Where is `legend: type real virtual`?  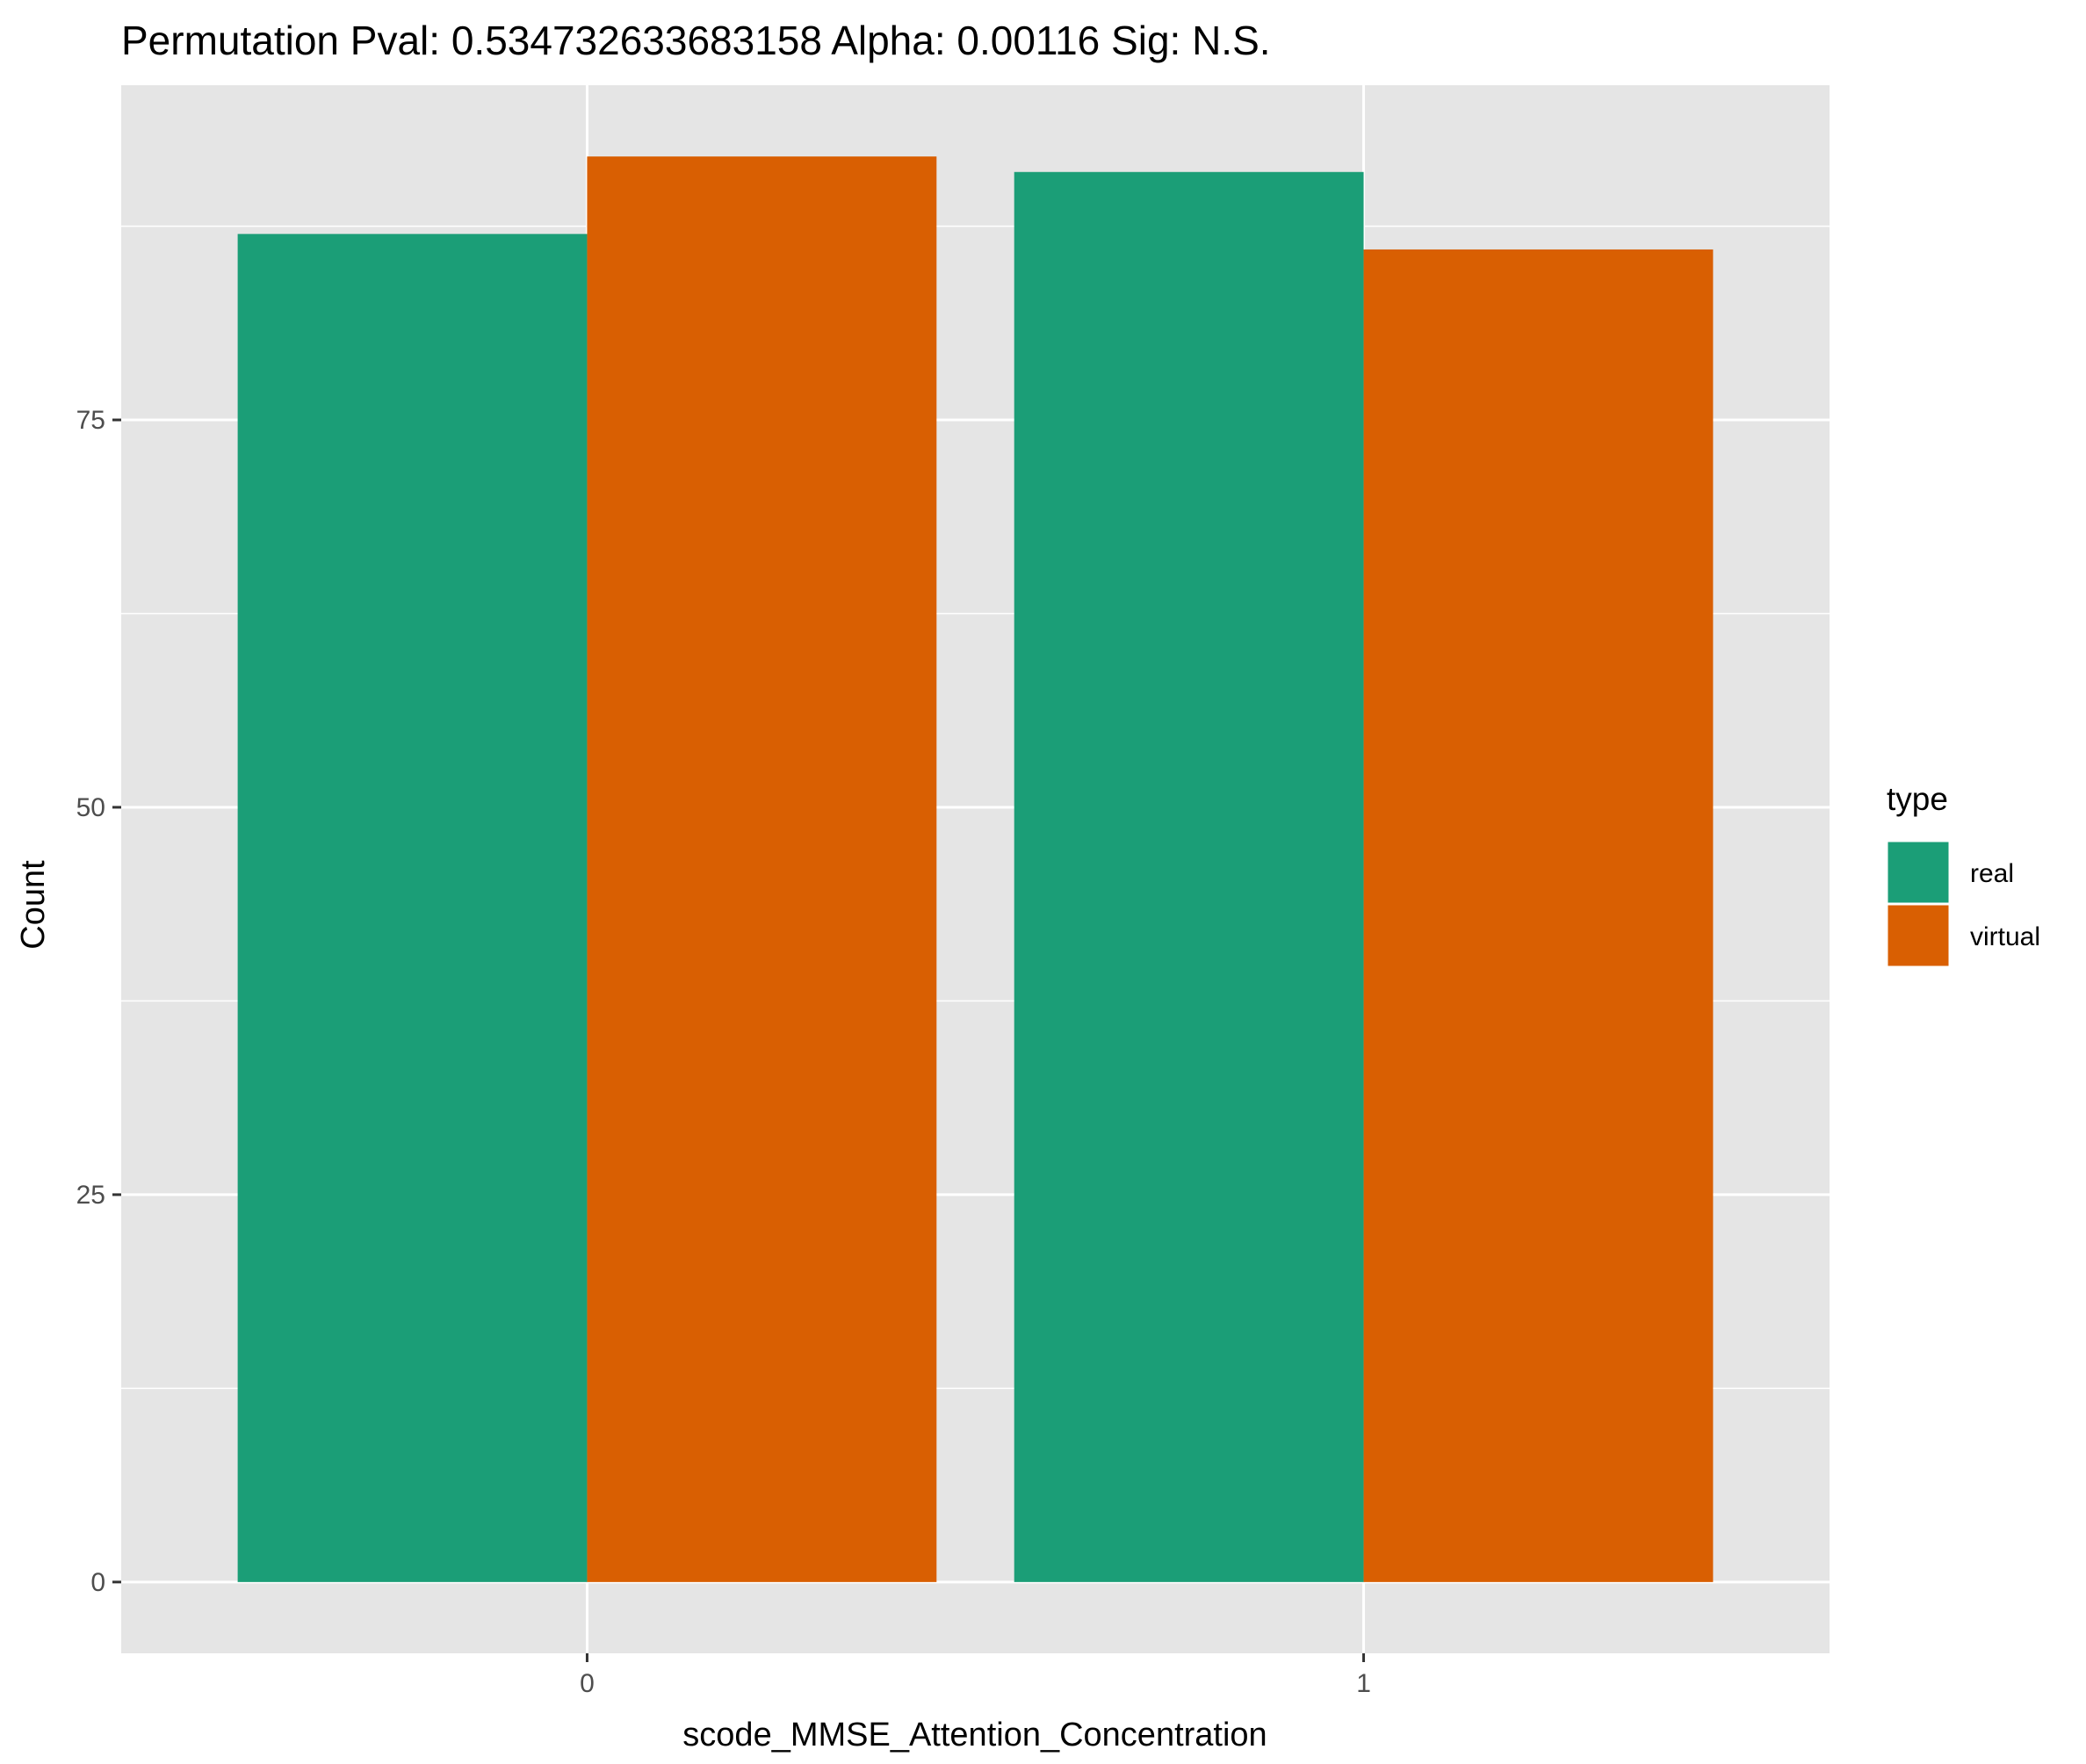
legend: type real virtual is located at coordinates (1962, 875).